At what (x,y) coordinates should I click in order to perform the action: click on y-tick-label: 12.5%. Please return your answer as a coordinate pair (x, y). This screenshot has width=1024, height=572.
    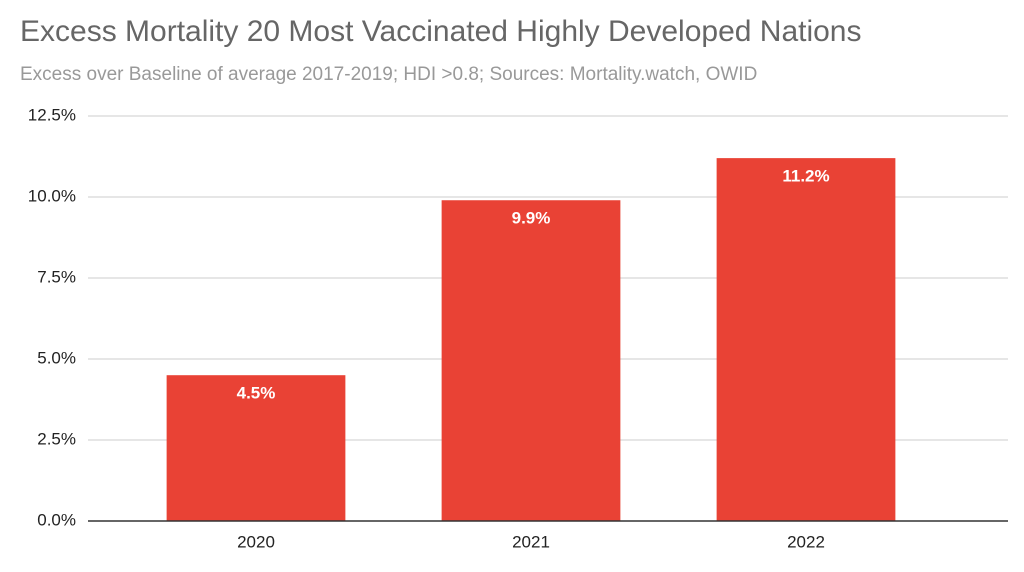
    Looking at the image, I should click on (52, 114).